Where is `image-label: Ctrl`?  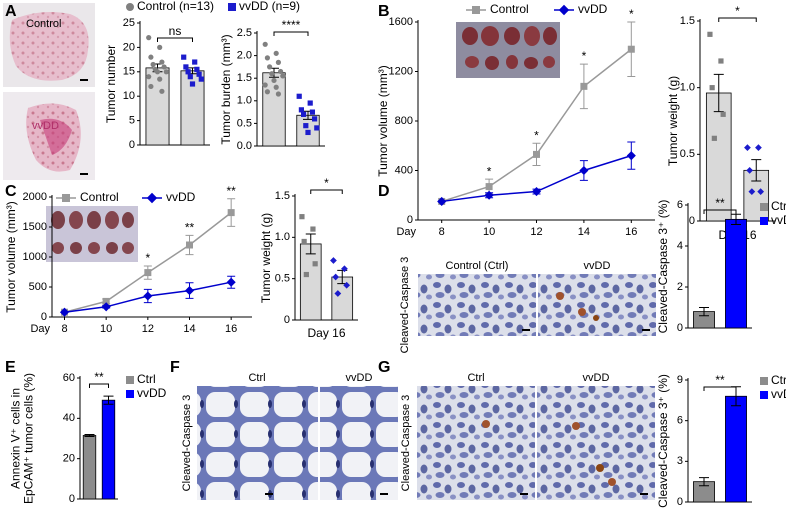
image-label: Ctrl is located at coordinates (256, 378).